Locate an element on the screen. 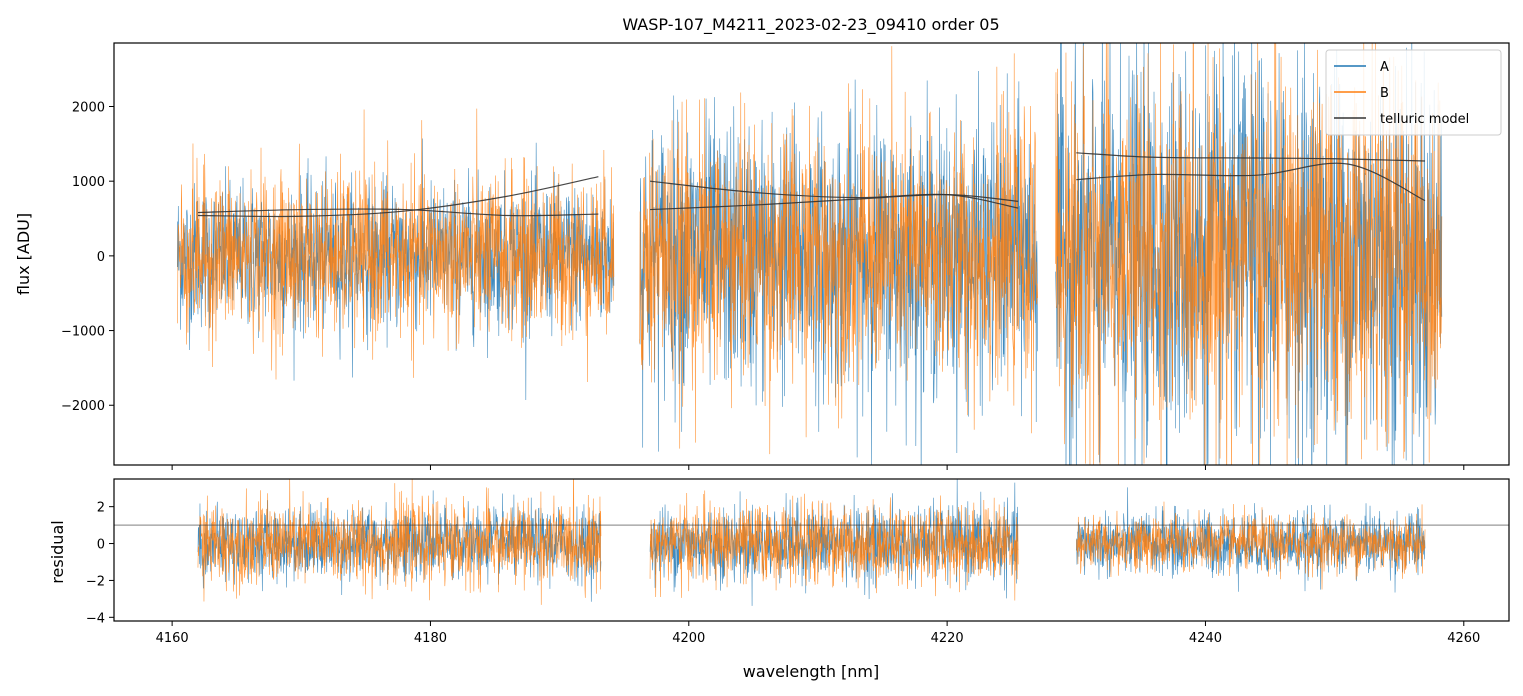 The height and width of the screenshot is (696, 1523). legend-label-a: A is located at coordinates (1384, 67).